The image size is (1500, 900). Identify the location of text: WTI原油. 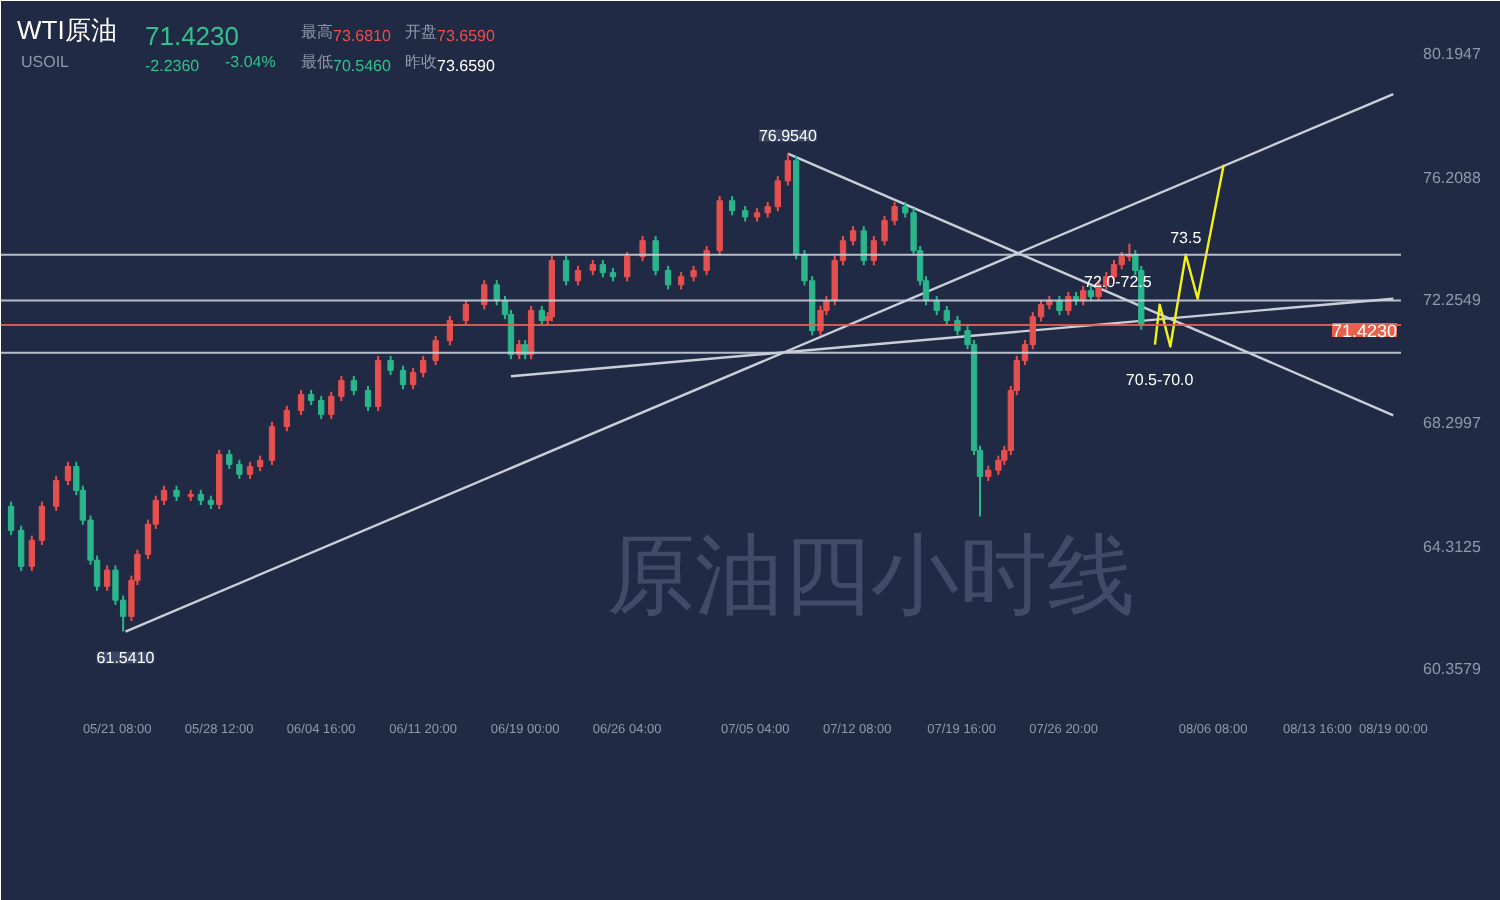
(67, 30).